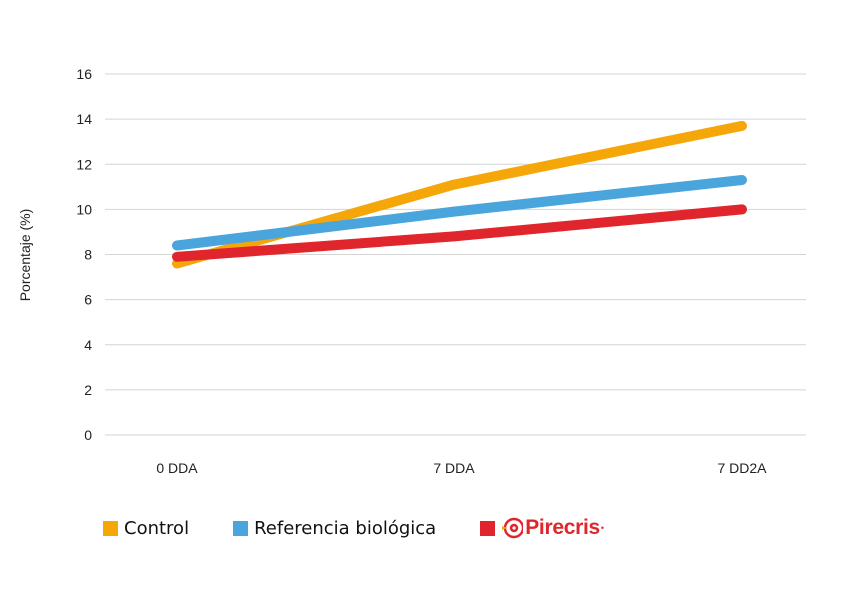 The image size is (842, 595). What do you see at coordinates (562, 527) in the screenshot?
I see `brand-name: Pirecris` at bounding box center [562, 527].